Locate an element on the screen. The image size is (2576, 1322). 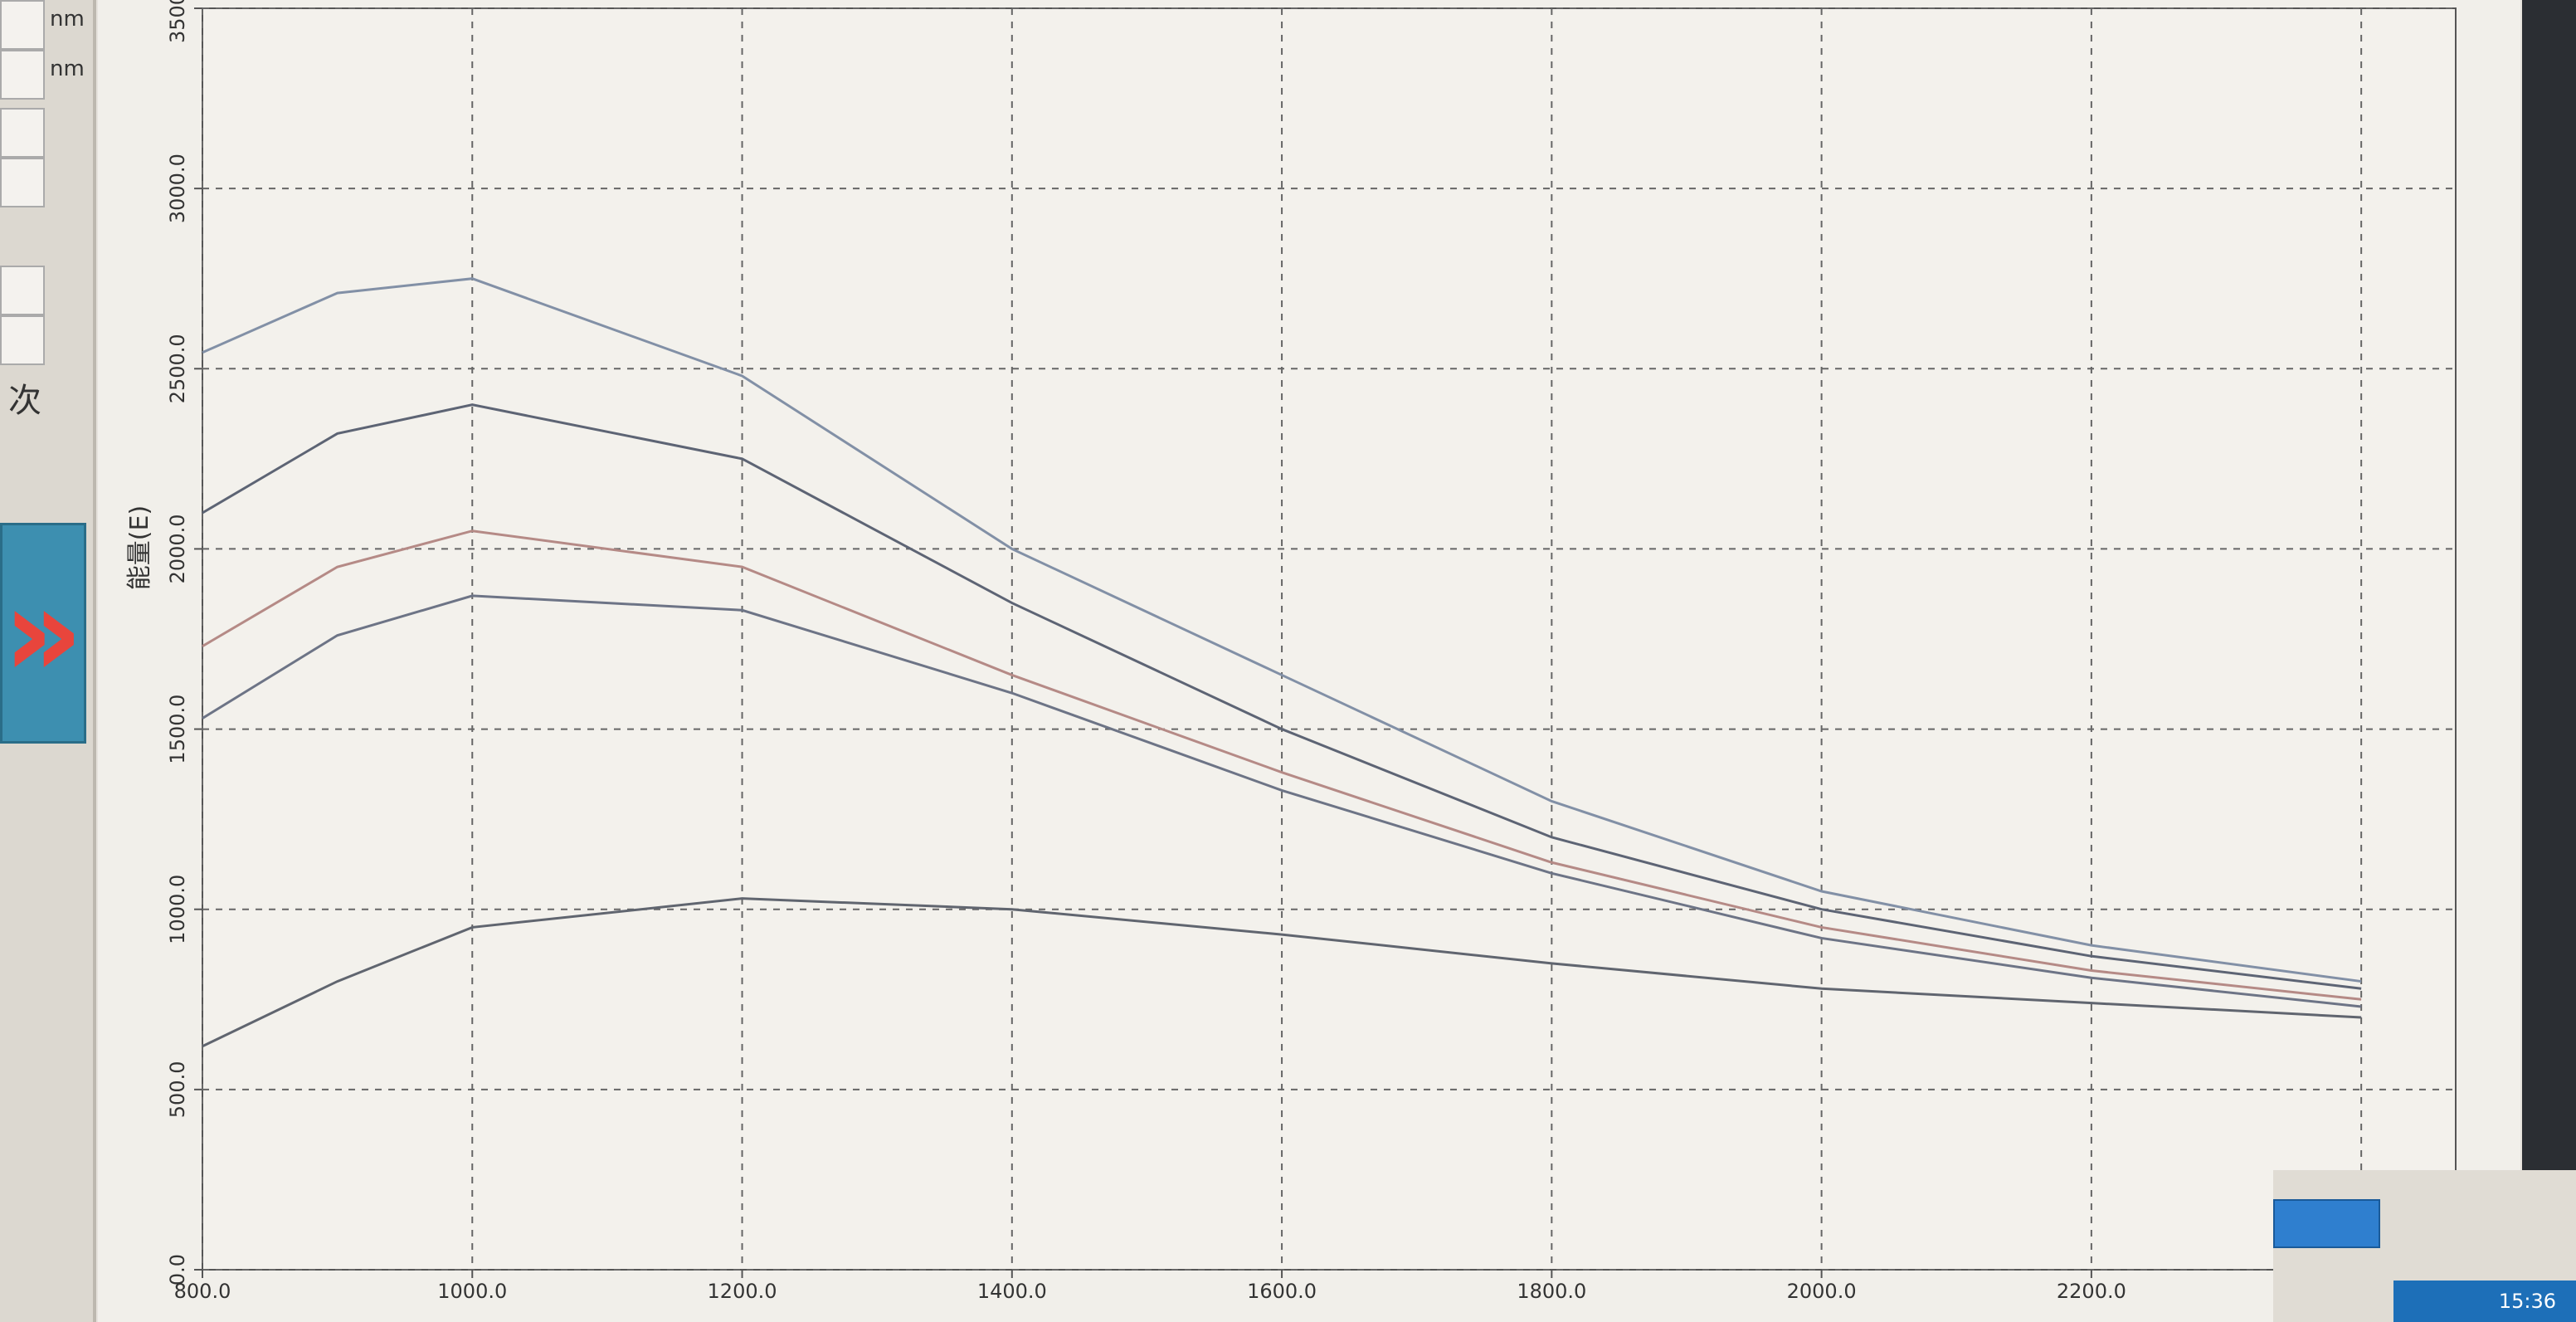
next-button: » is located at coordinates (43, 633).